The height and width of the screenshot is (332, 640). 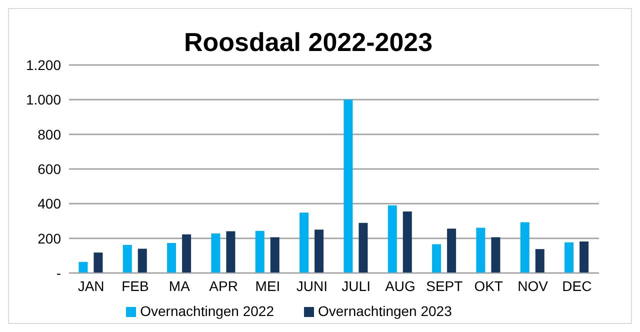 I want to click on y-tick-label: 1.200, so click(x=44, y=64).